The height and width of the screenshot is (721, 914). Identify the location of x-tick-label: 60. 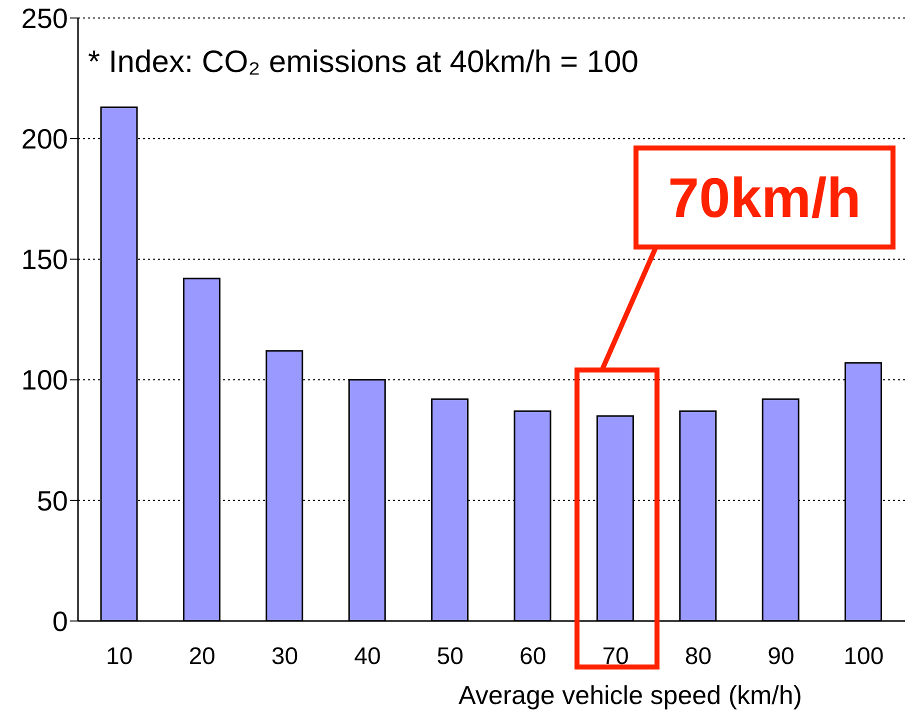
(533, 656).